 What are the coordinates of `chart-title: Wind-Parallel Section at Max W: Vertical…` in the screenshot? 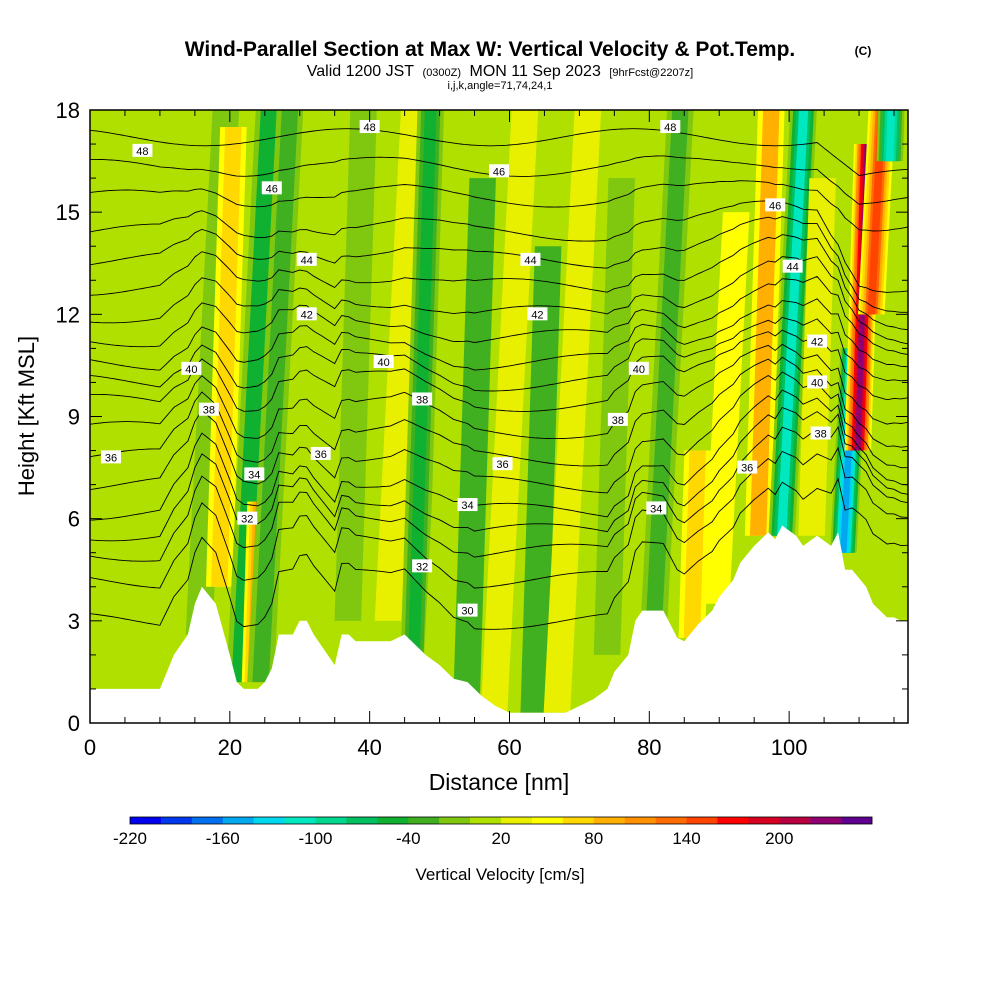 It's located at (490, 49).